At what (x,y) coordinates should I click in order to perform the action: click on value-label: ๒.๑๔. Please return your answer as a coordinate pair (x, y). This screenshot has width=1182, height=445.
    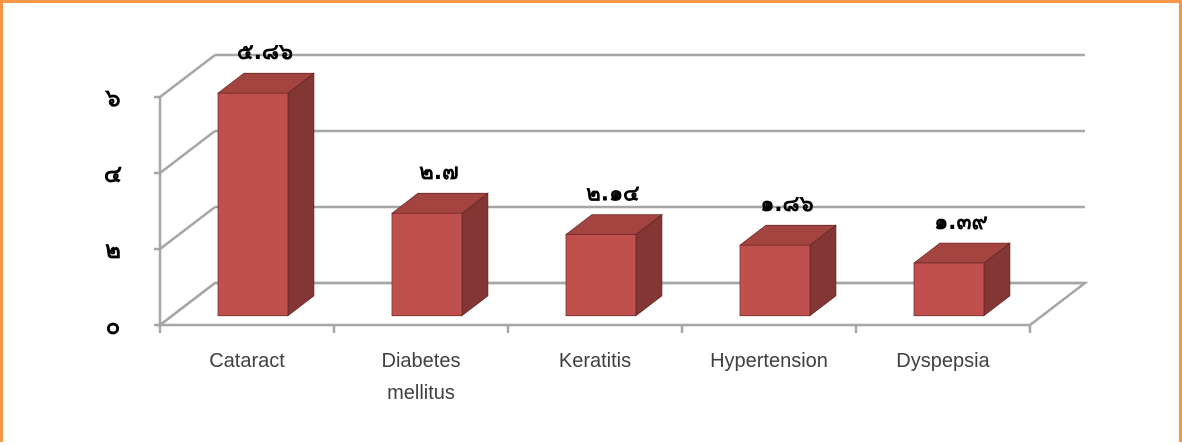
    Looking at the image, I should click on (613, 194).